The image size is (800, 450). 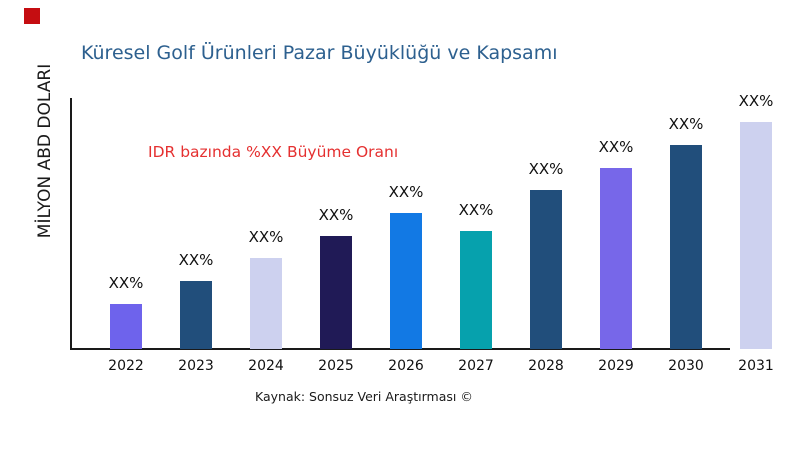 What do you see at coordinates (686, 366) in the screenshot?
I see `x-tick-label: 2030` at bounding box center [686, 366].